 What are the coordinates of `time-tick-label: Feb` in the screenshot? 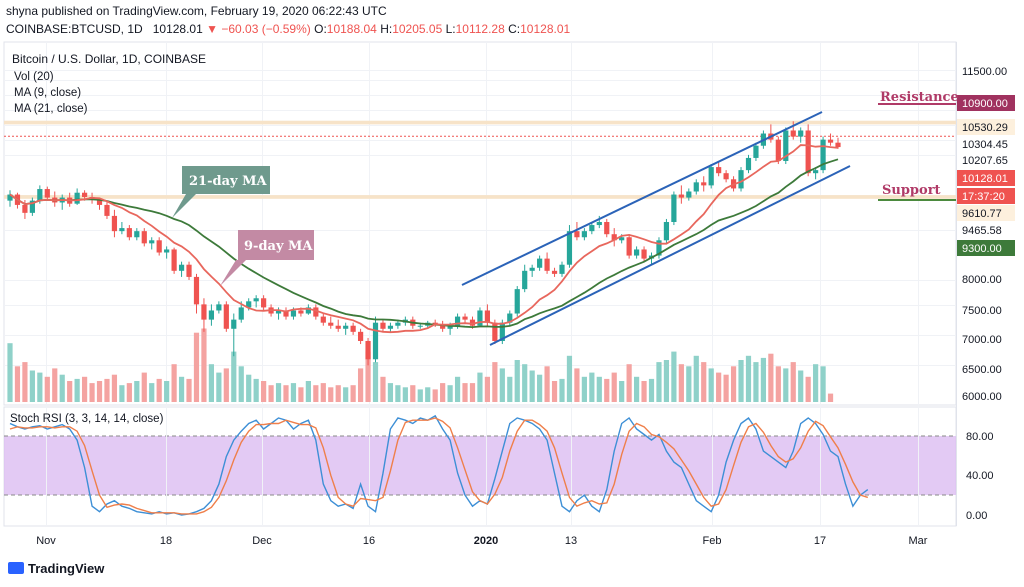 It's located at (712, 541).